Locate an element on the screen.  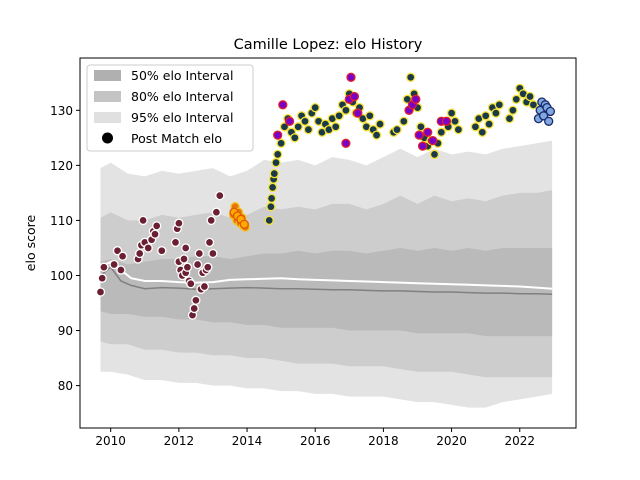
legend-label-post-match: Post Match elo is located at coordinates (176, 138).